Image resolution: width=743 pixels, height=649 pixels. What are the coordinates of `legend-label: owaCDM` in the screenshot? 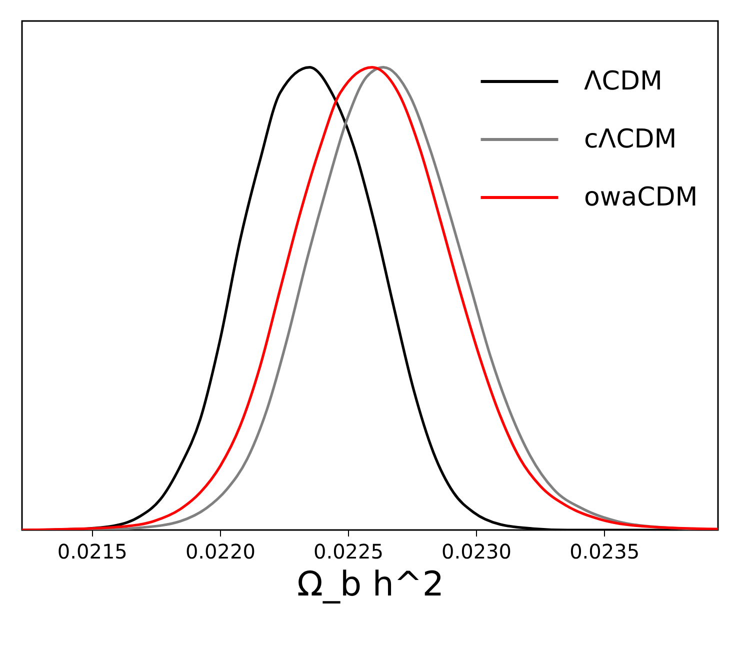 It's located at (641, 197).